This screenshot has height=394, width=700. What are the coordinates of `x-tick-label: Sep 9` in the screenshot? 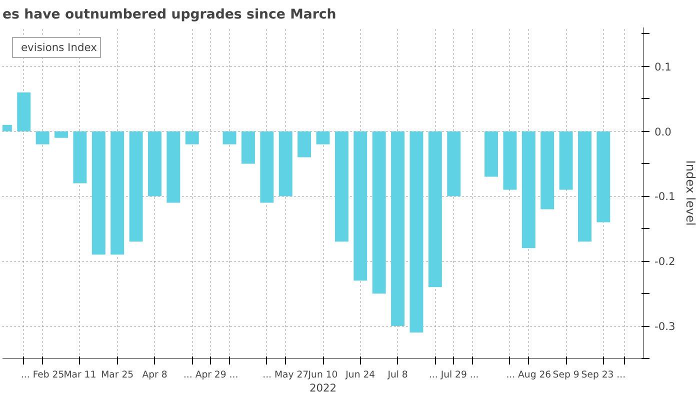 It's located at (566, 375).